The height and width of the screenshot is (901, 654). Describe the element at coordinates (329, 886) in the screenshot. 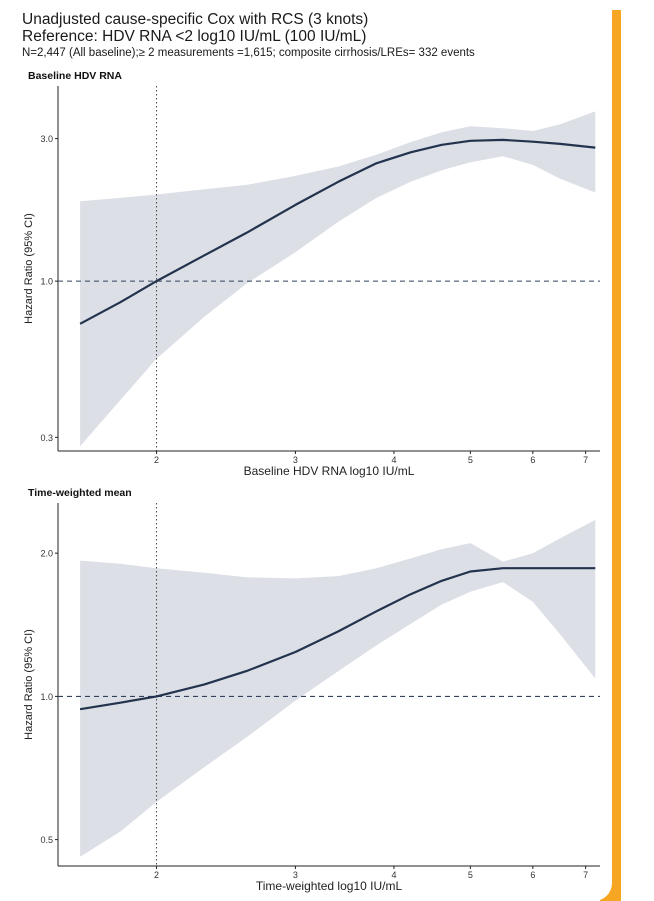

I see `panel-2-x-axis-label: Time-weighted log10 IU/mL` at that location.